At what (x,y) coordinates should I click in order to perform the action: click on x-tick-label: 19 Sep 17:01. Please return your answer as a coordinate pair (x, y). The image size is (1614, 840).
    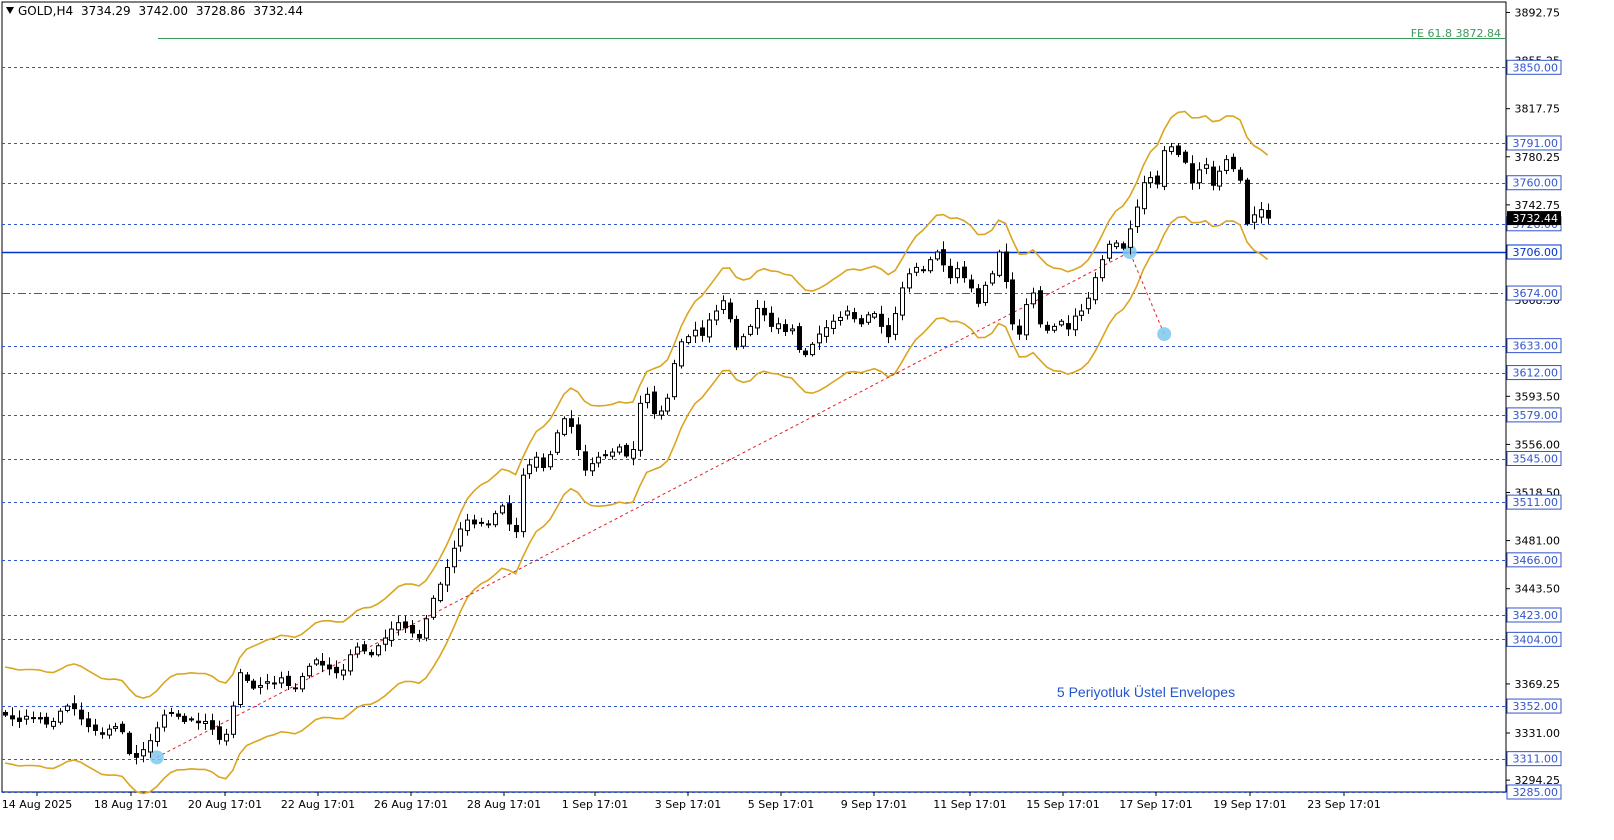
    Looking at the image, I should click on (1249, 804).